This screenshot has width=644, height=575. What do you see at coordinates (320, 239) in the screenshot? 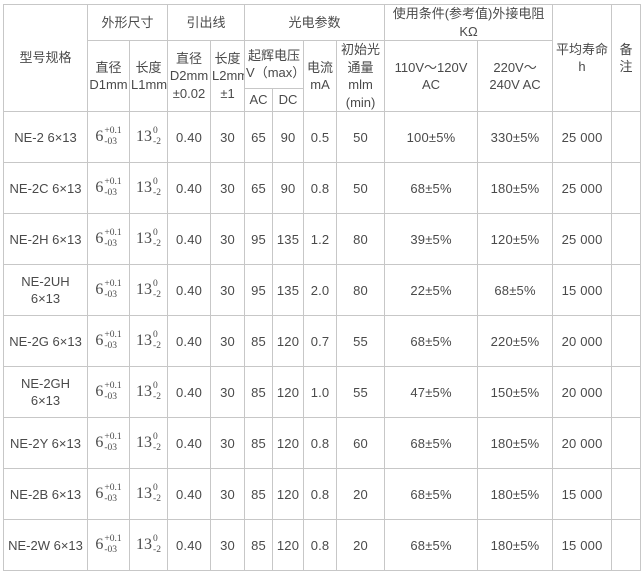
I see `current-cell: 1.2` at bounding box center [320, 239].